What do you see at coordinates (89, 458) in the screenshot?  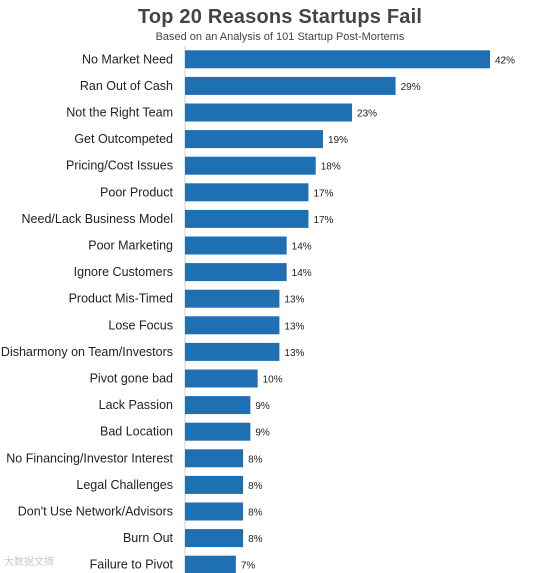 I see `category-label: No Financing/Investor Interest` at bounding box center [89, 458].